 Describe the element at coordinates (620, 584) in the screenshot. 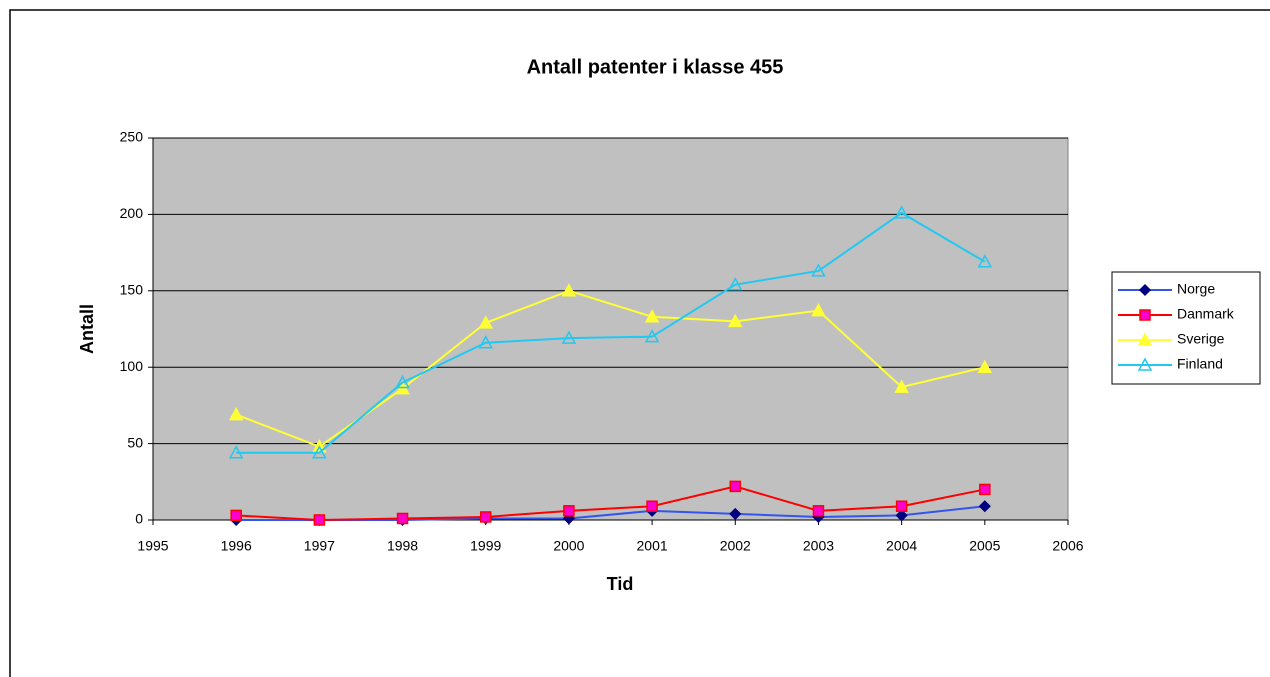

I see `x-axis-label: Tid` at that location.